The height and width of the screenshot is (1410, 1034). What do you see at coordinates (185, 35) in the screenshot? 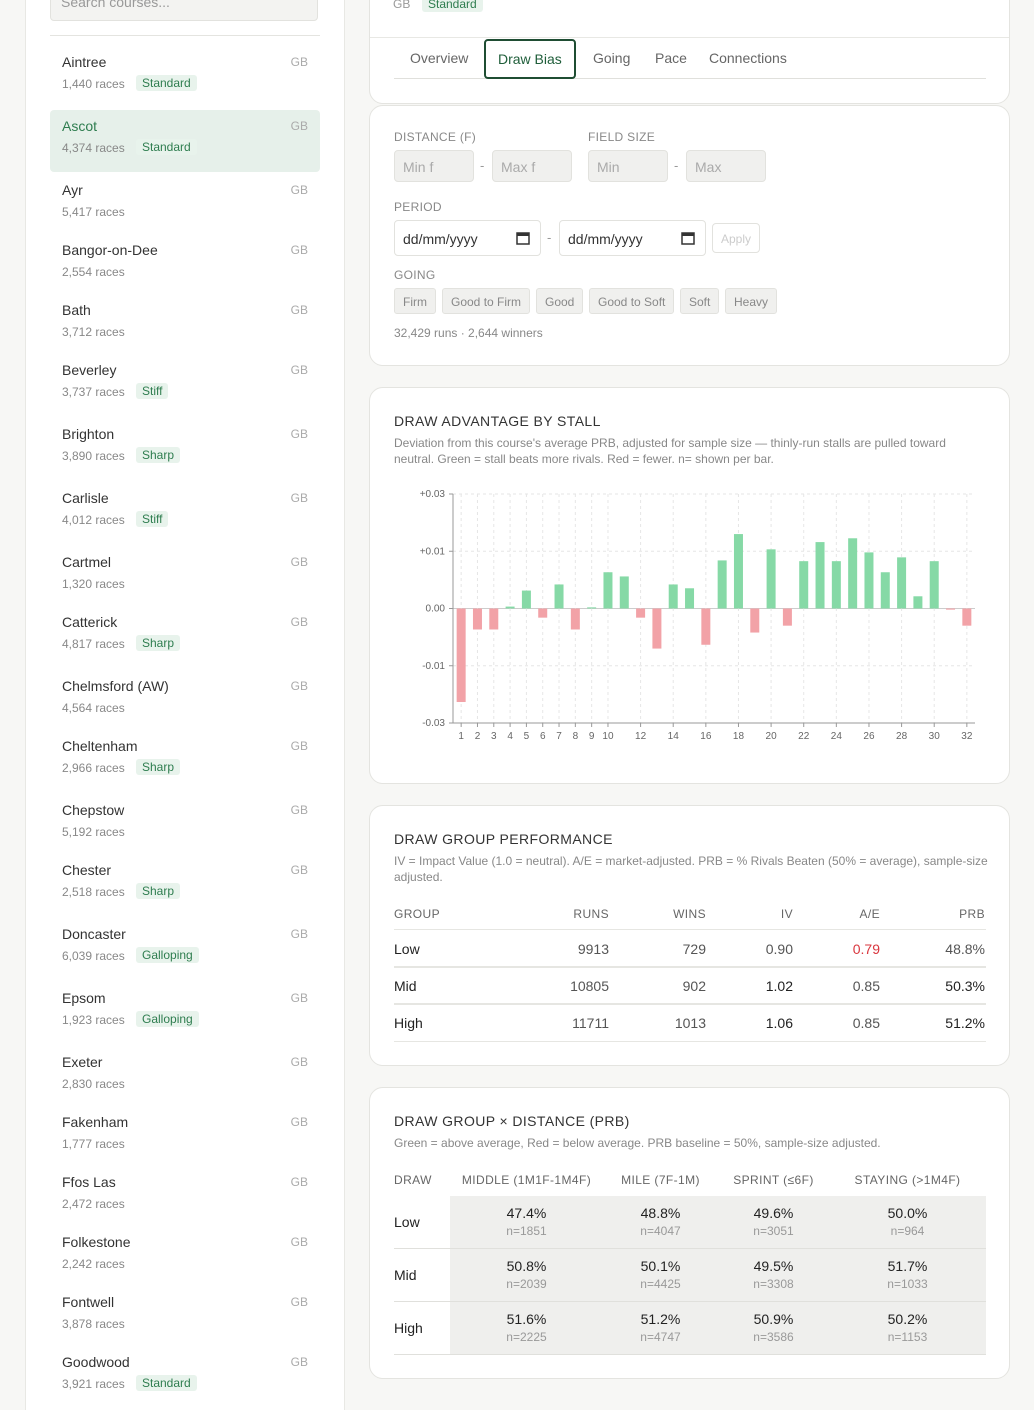
I see `divider` at bounding box center [185, 35].